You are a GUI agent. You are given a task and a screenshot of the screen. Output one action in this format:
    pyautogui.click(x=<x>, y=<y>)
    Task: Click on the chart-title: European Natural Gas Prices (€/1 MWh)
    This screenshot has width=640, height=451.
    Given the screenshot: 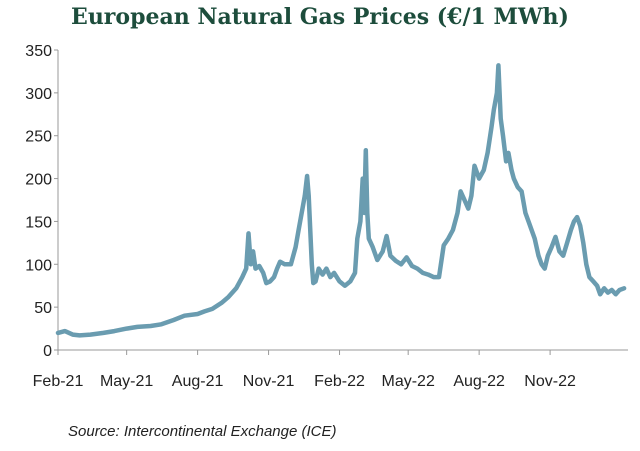 What is the action you would take?
    pyautogui.click(x=320, y=17)
    